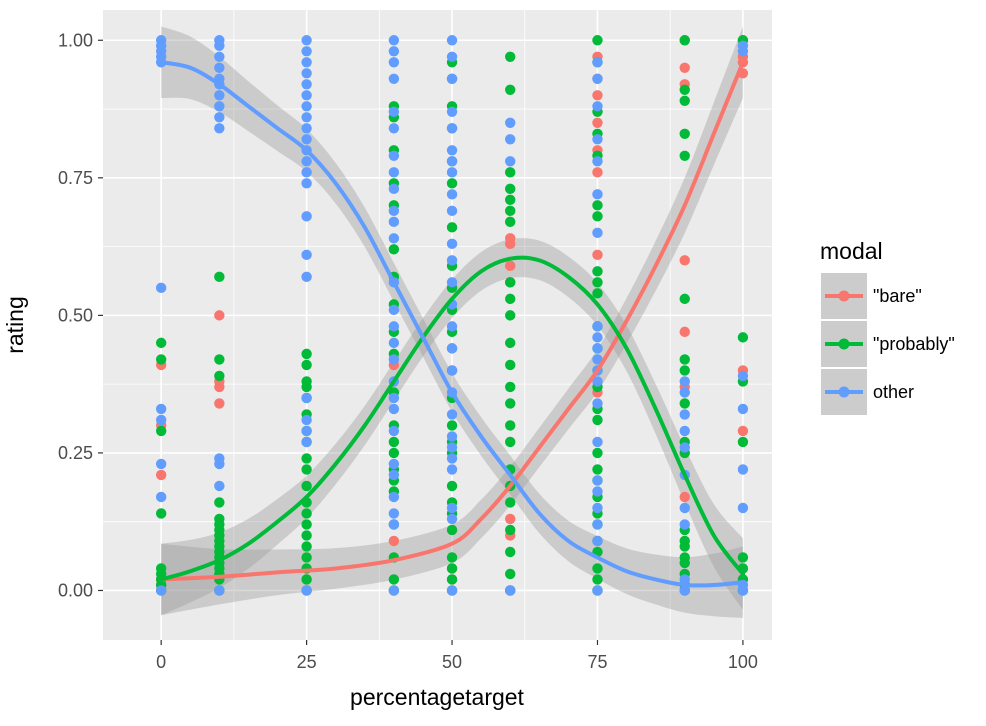  I want to click on y-tick-label: 0.00, so click(75, 590).